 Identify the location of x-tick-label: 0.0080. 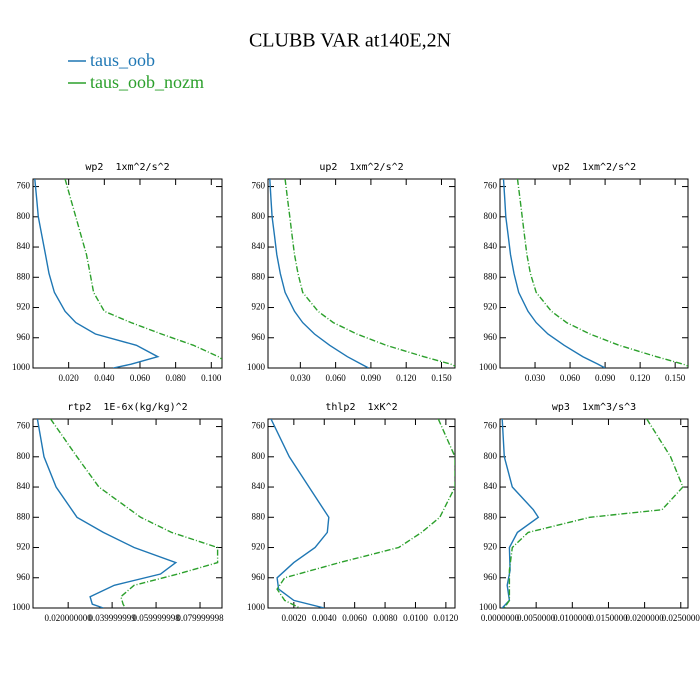
(385, 618).